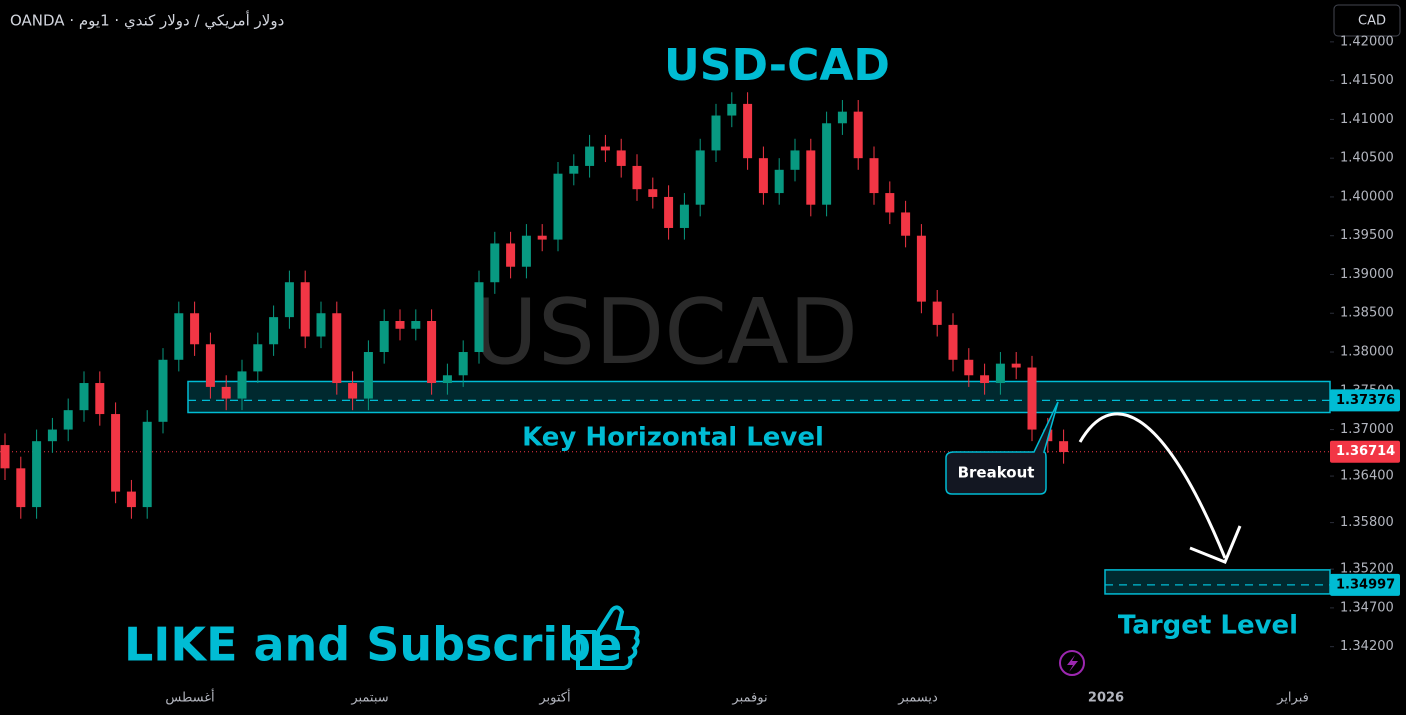  Describe the element at coordinates (665, 332) in the screenshot. I see `watermark: USDCAD` at that location.